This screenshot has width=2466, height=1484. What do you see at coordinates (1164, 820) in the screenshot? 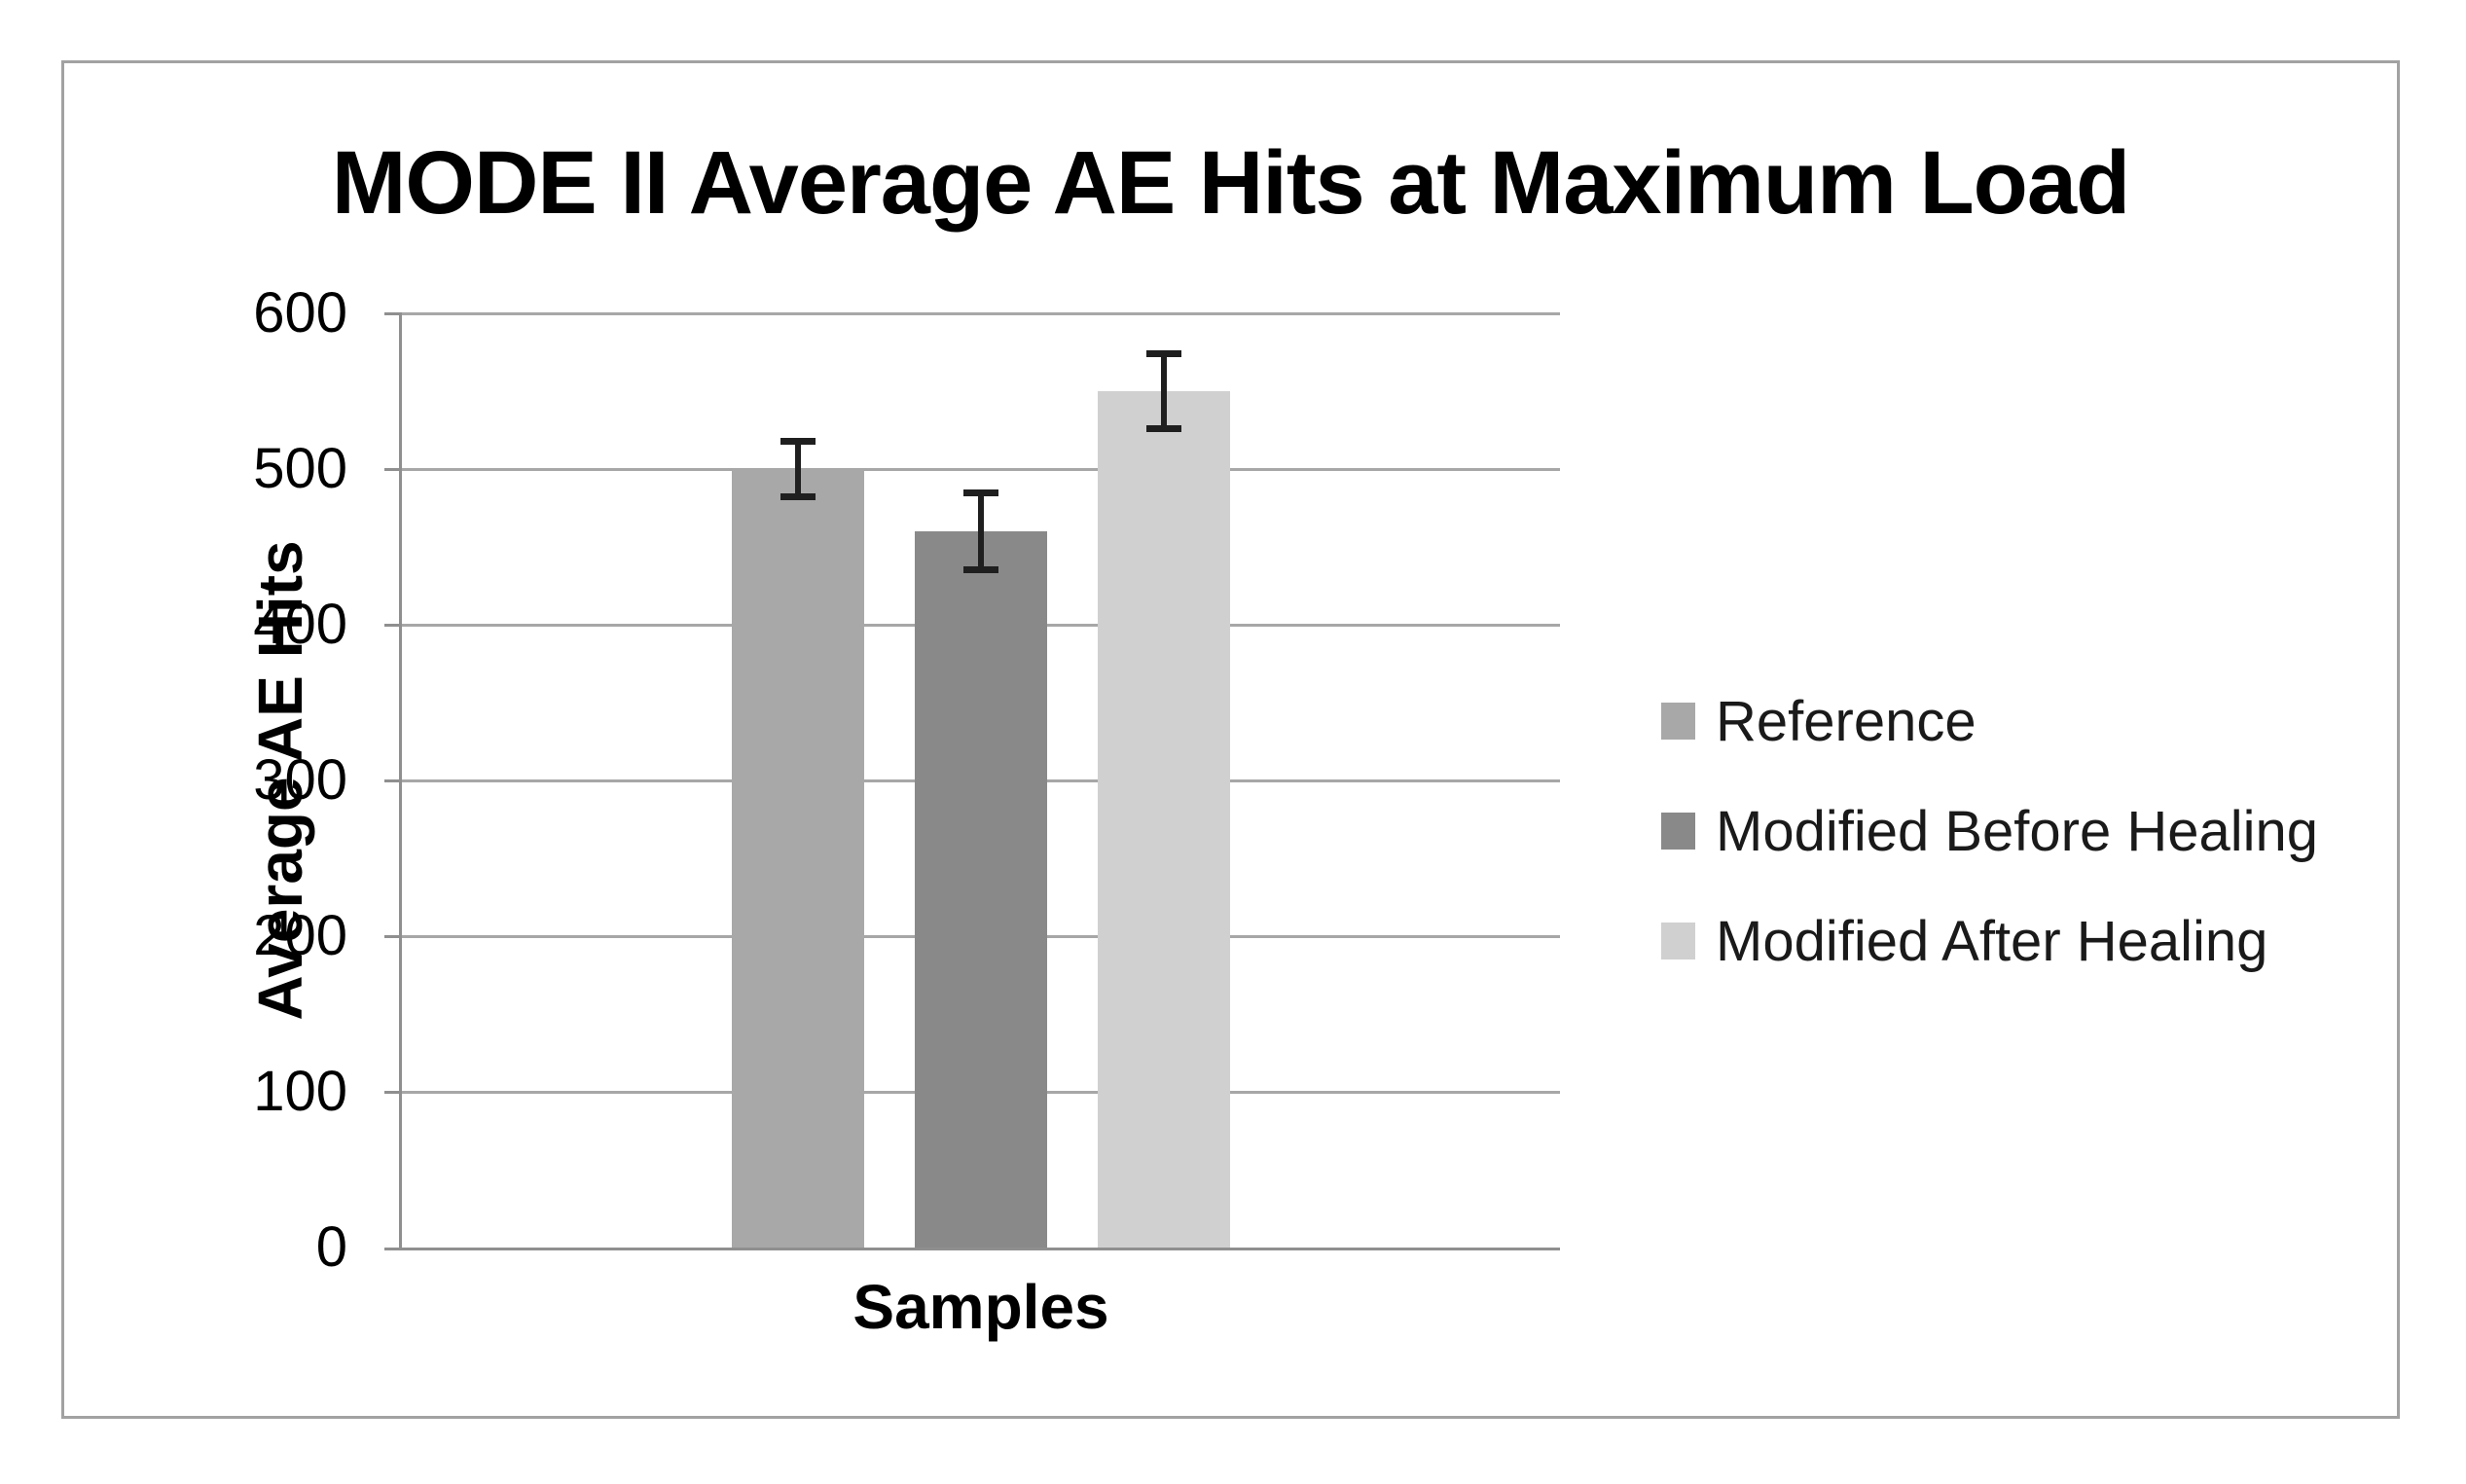
I see `bar-modified-after-healing` at bounding box center [1164, 820].